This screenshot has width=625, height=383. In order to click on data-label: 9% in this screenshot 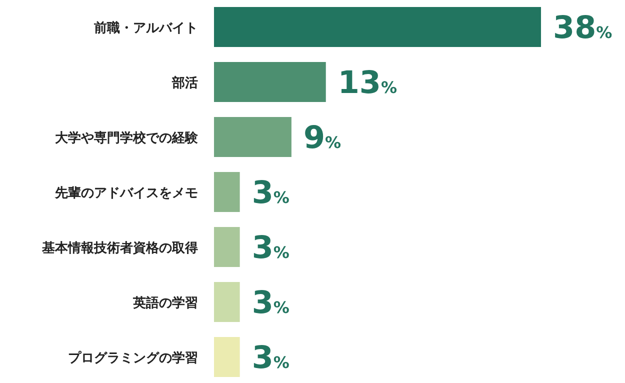, I will do `click(322, 138)`.